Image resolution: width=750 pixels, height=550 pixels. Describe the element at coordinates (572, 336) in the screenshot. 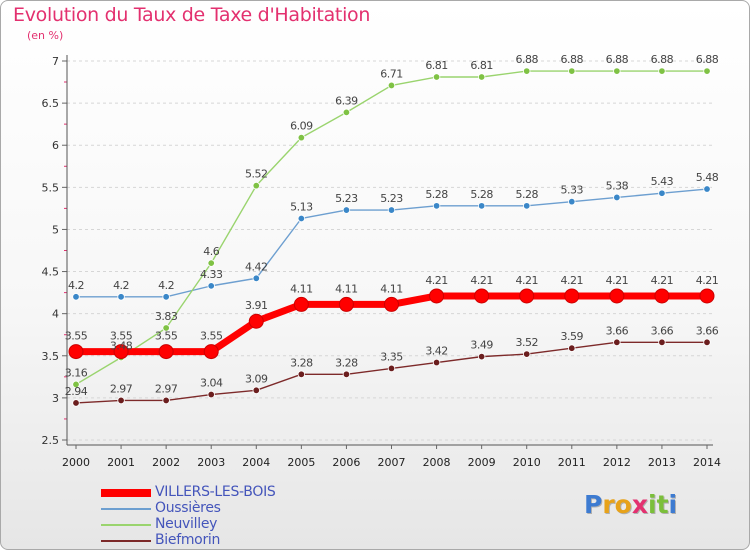

I see `data-label: 3.59` at that location.